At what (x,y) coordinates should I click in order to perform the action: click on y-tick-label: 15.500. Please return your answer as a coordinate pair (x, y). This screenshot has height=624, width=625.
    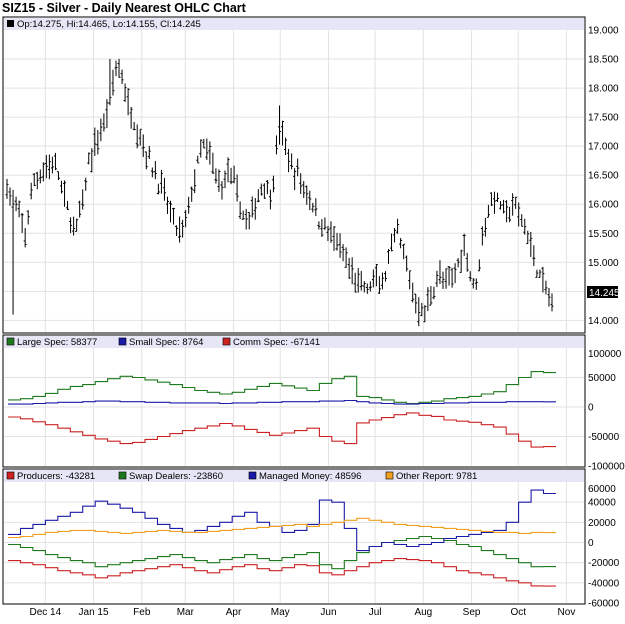
    Looking at the image, I should click on (603, 234).